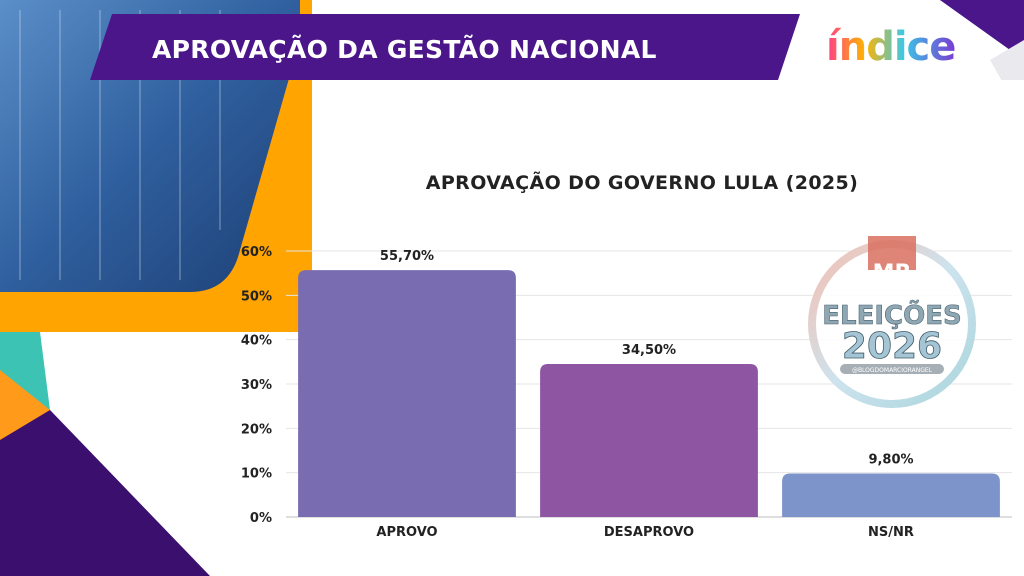 The width and height of the screenshot is (1024, 576). I want to click on data-label: 55,70%, so click(407, 256).